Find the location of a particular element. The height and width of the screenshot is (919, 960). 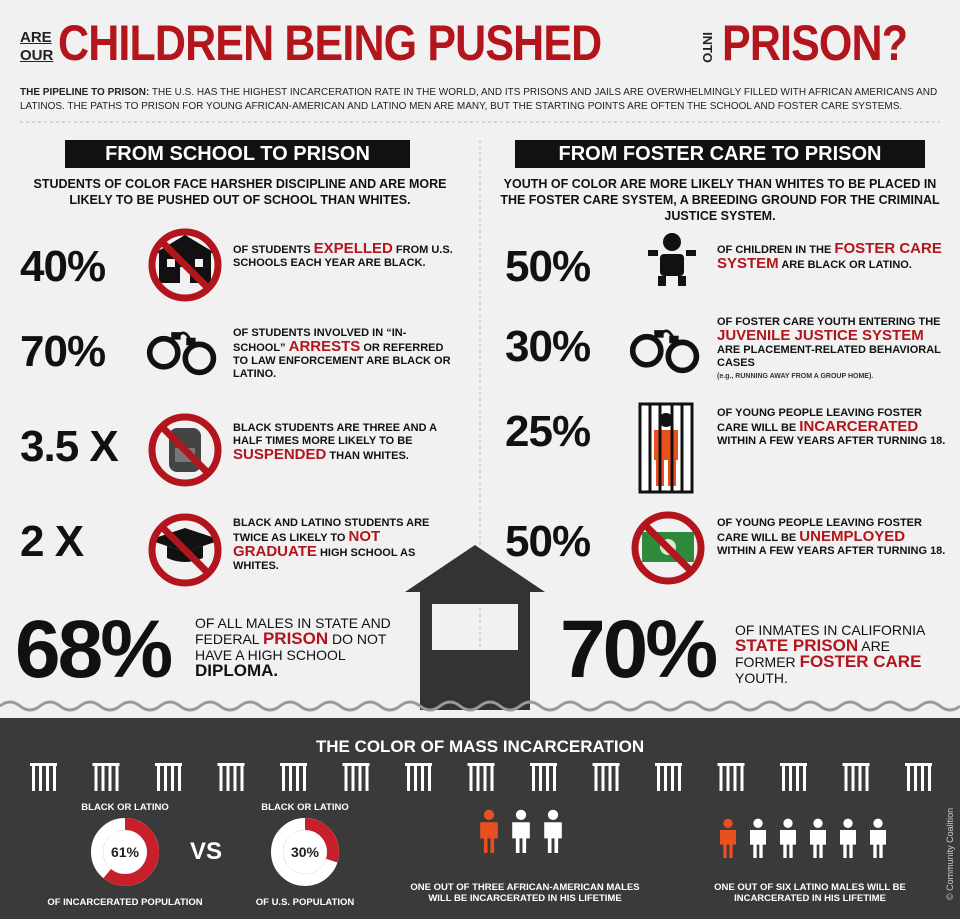

title-into: INTO is located at coordinates (707, 47).